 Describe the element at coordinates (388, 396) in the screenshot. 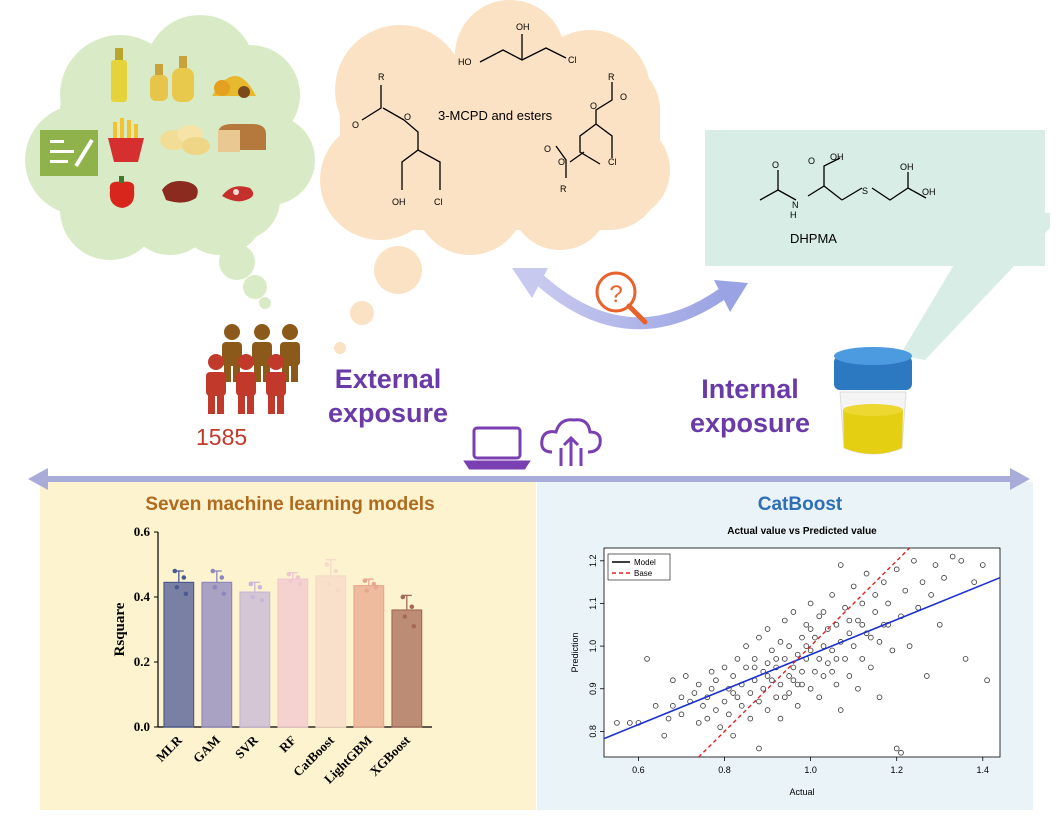

I see `external-exposure-label: External exposure` at that location.